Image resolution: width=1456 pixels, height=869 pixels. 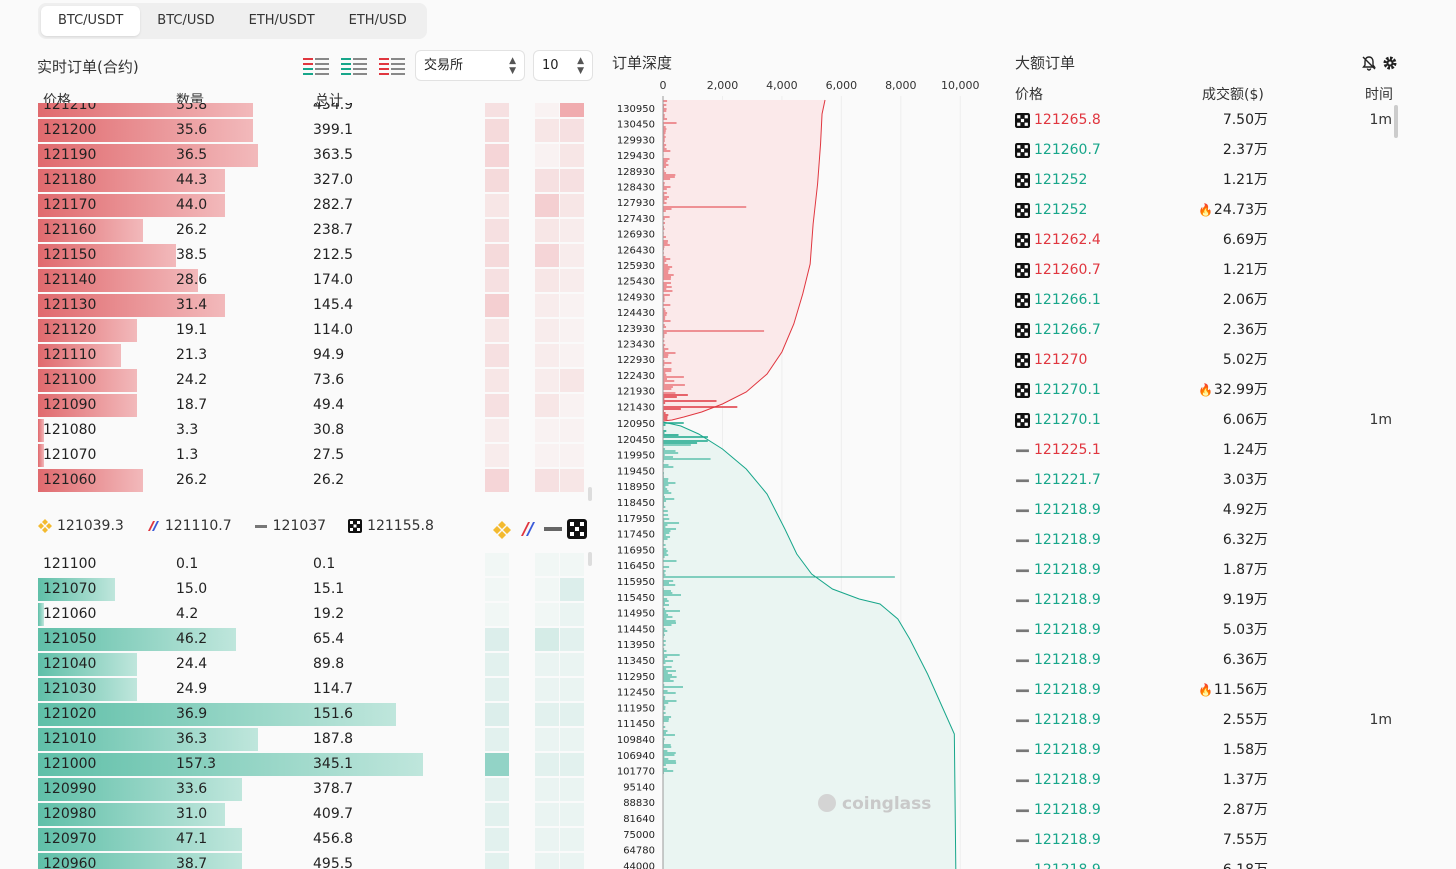 What do you see at coordinates (313, 305) in the screenshot?
I see `ask-row: 121130 31.4 145.4` at bounding box center [313, 305].